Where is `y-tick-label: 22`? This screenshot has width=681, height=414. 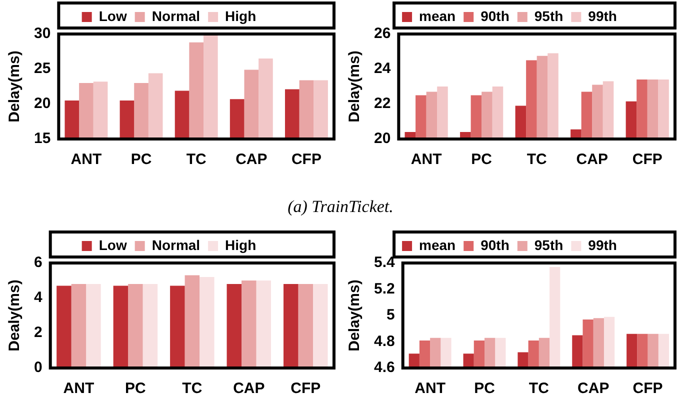
y-tick-label: 22 is located at coordinates (382, 103).